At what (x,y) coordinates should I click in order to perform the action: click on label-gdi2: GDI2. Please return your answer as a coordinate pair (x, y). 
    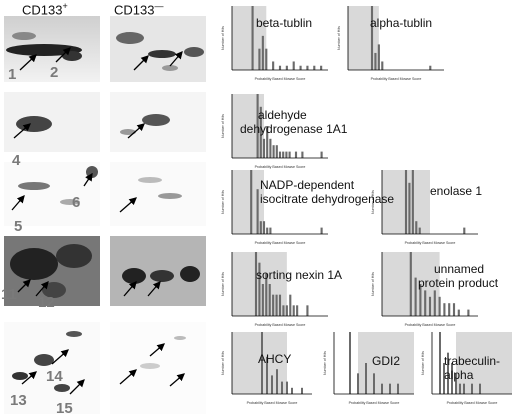
    Looking at the image, I should click on (386, 361).